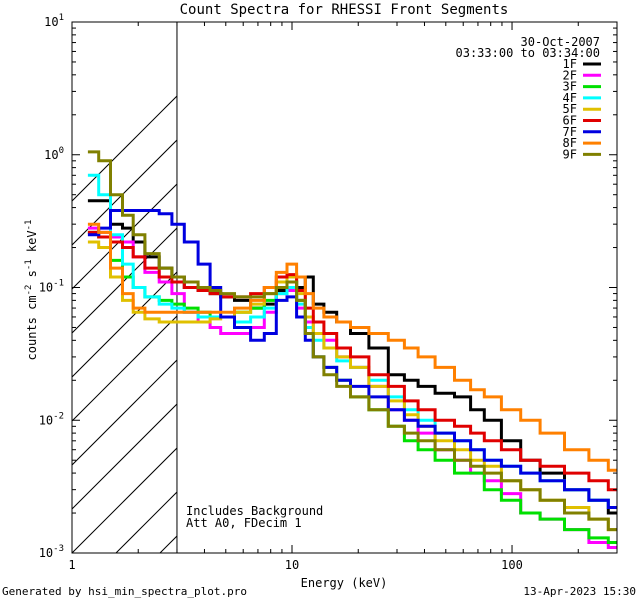 Image resolution: width=640 pixels, height=600 pixels. I want to click on y-axis-label-end: keV, so click(32, 244).